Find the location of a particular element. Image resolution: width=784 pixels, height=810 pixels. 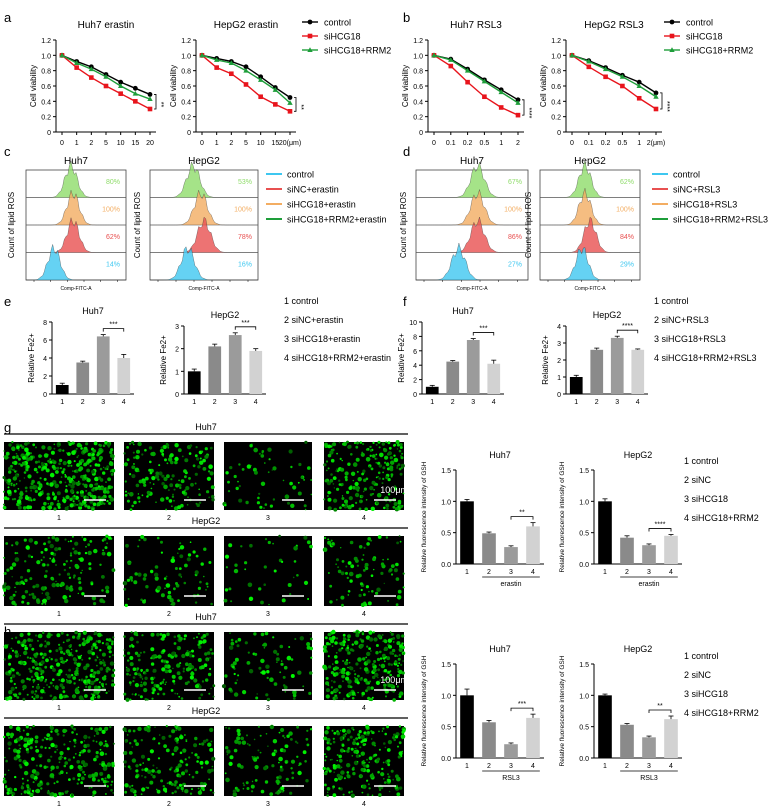

percent-label: 84% is located at coordinates (627, 237).